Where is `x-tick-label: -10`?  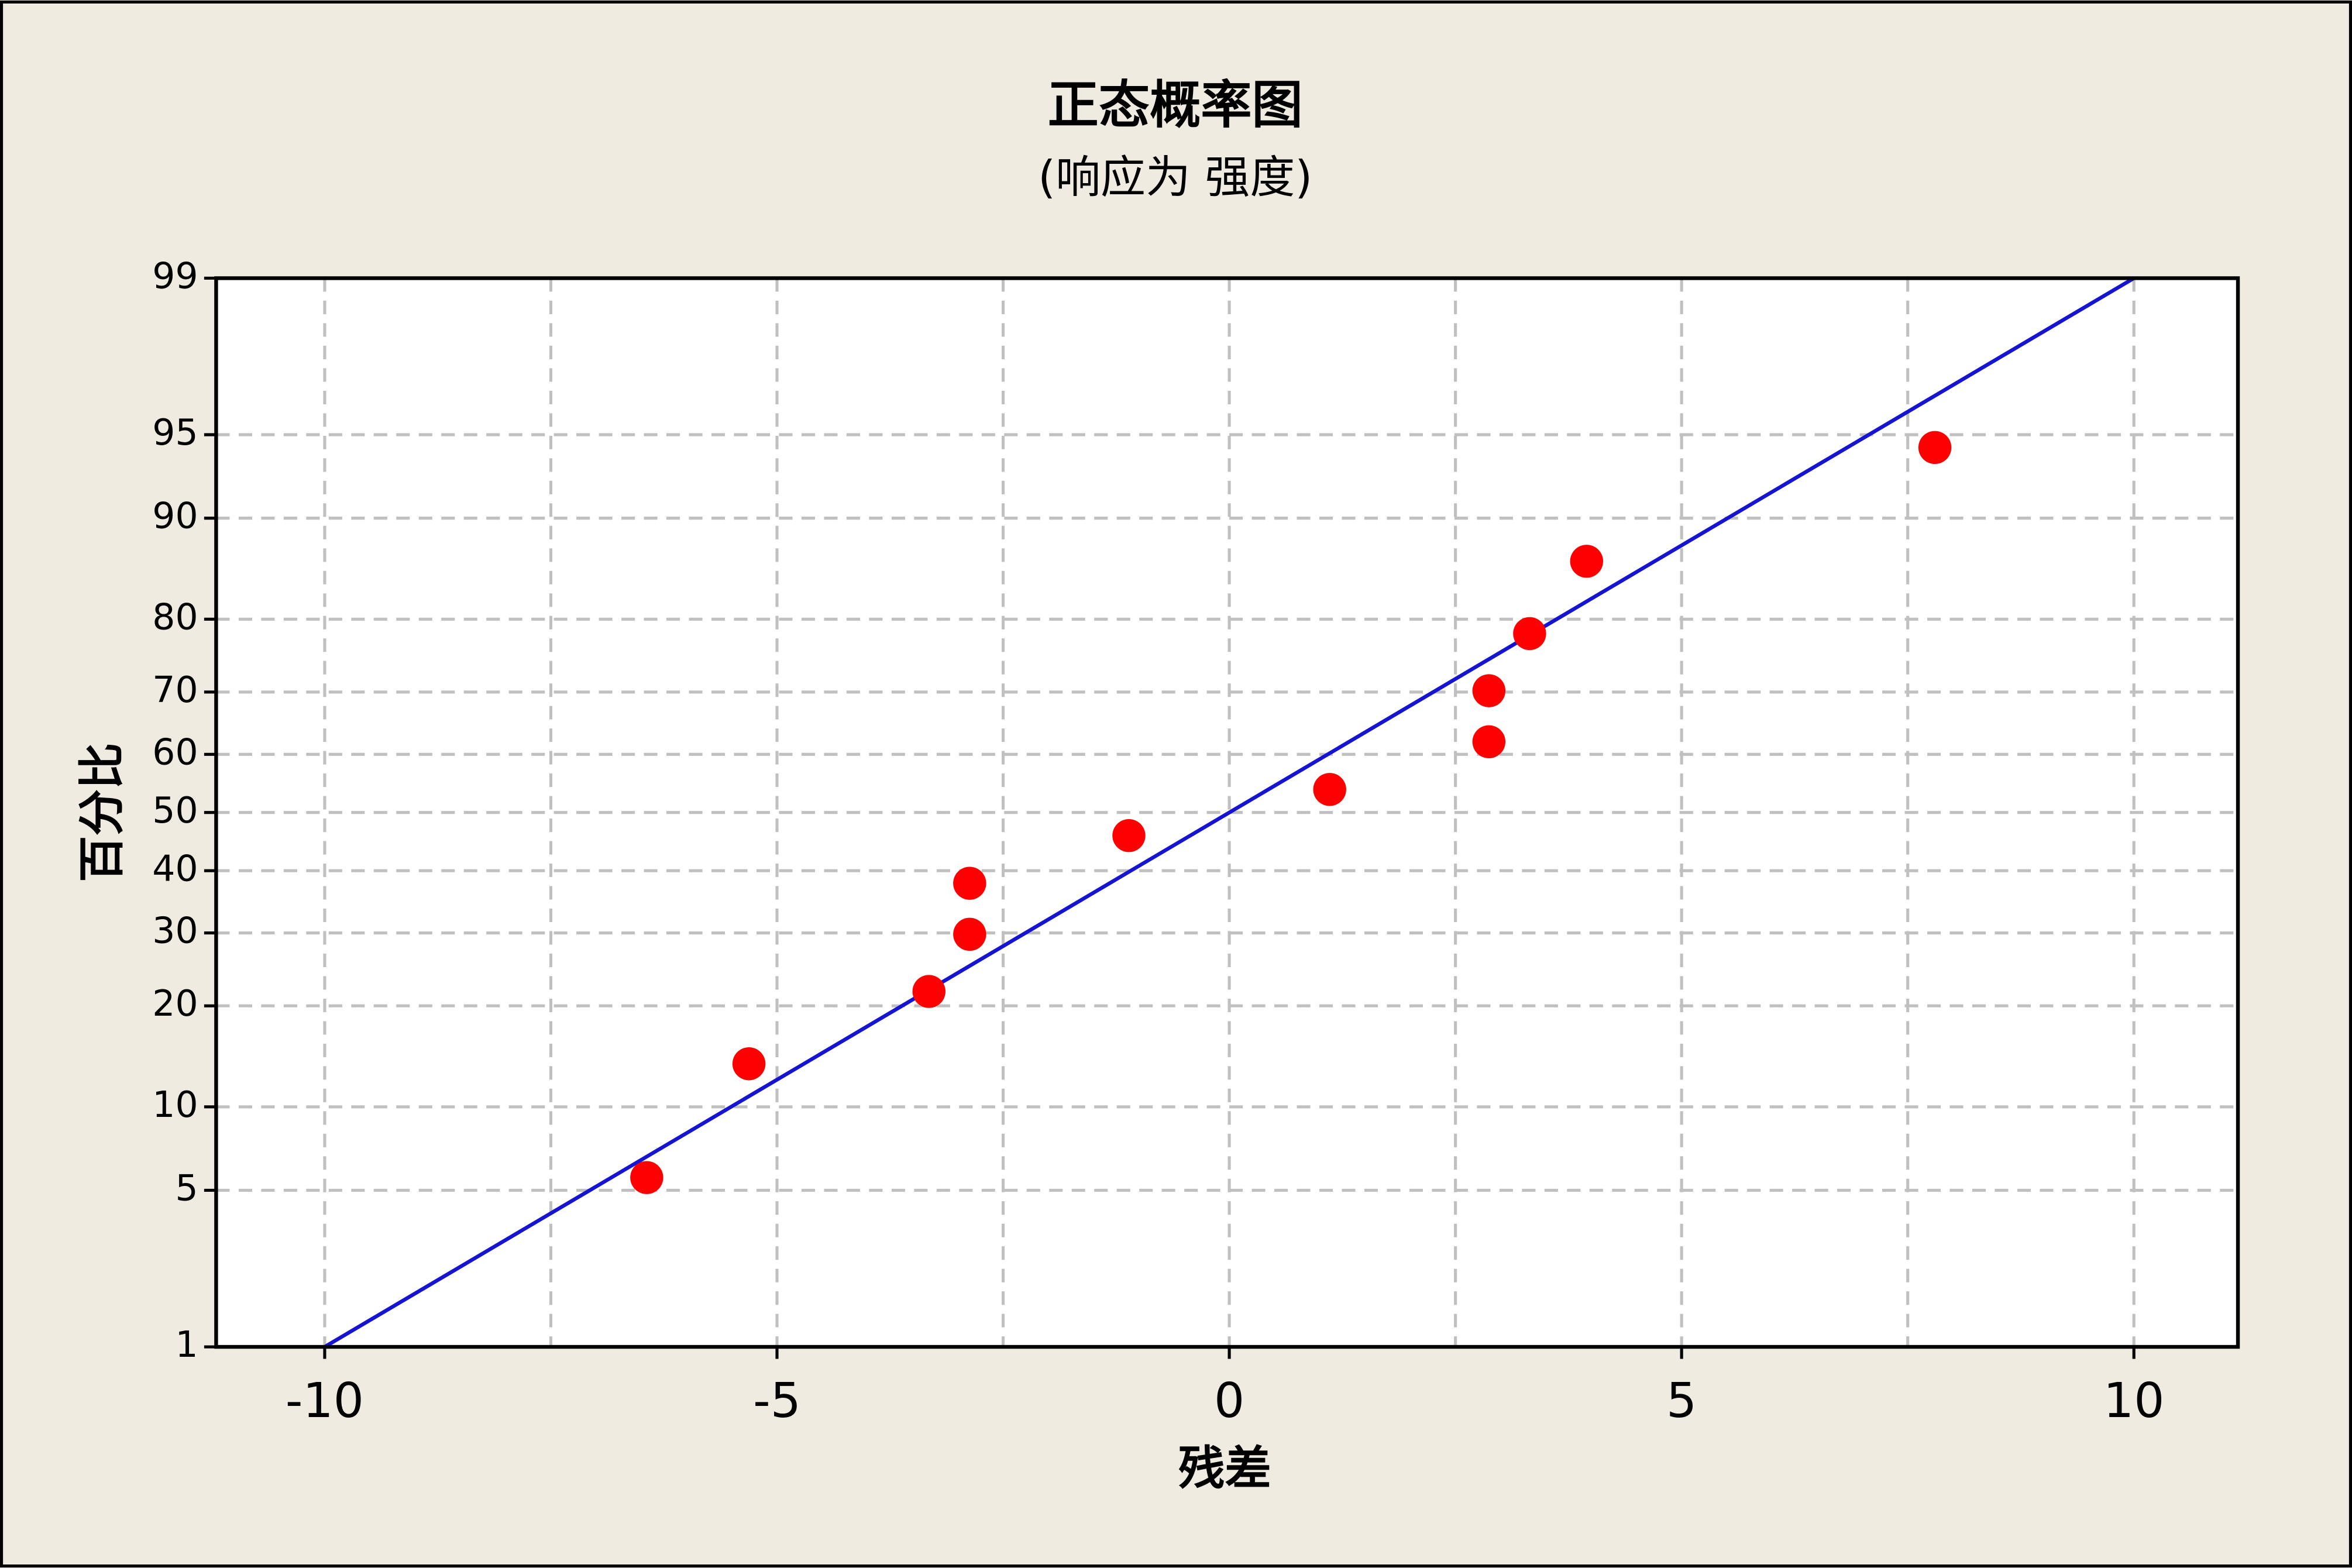
x-tick-label: -10 is located at coordinates (325, 1401).